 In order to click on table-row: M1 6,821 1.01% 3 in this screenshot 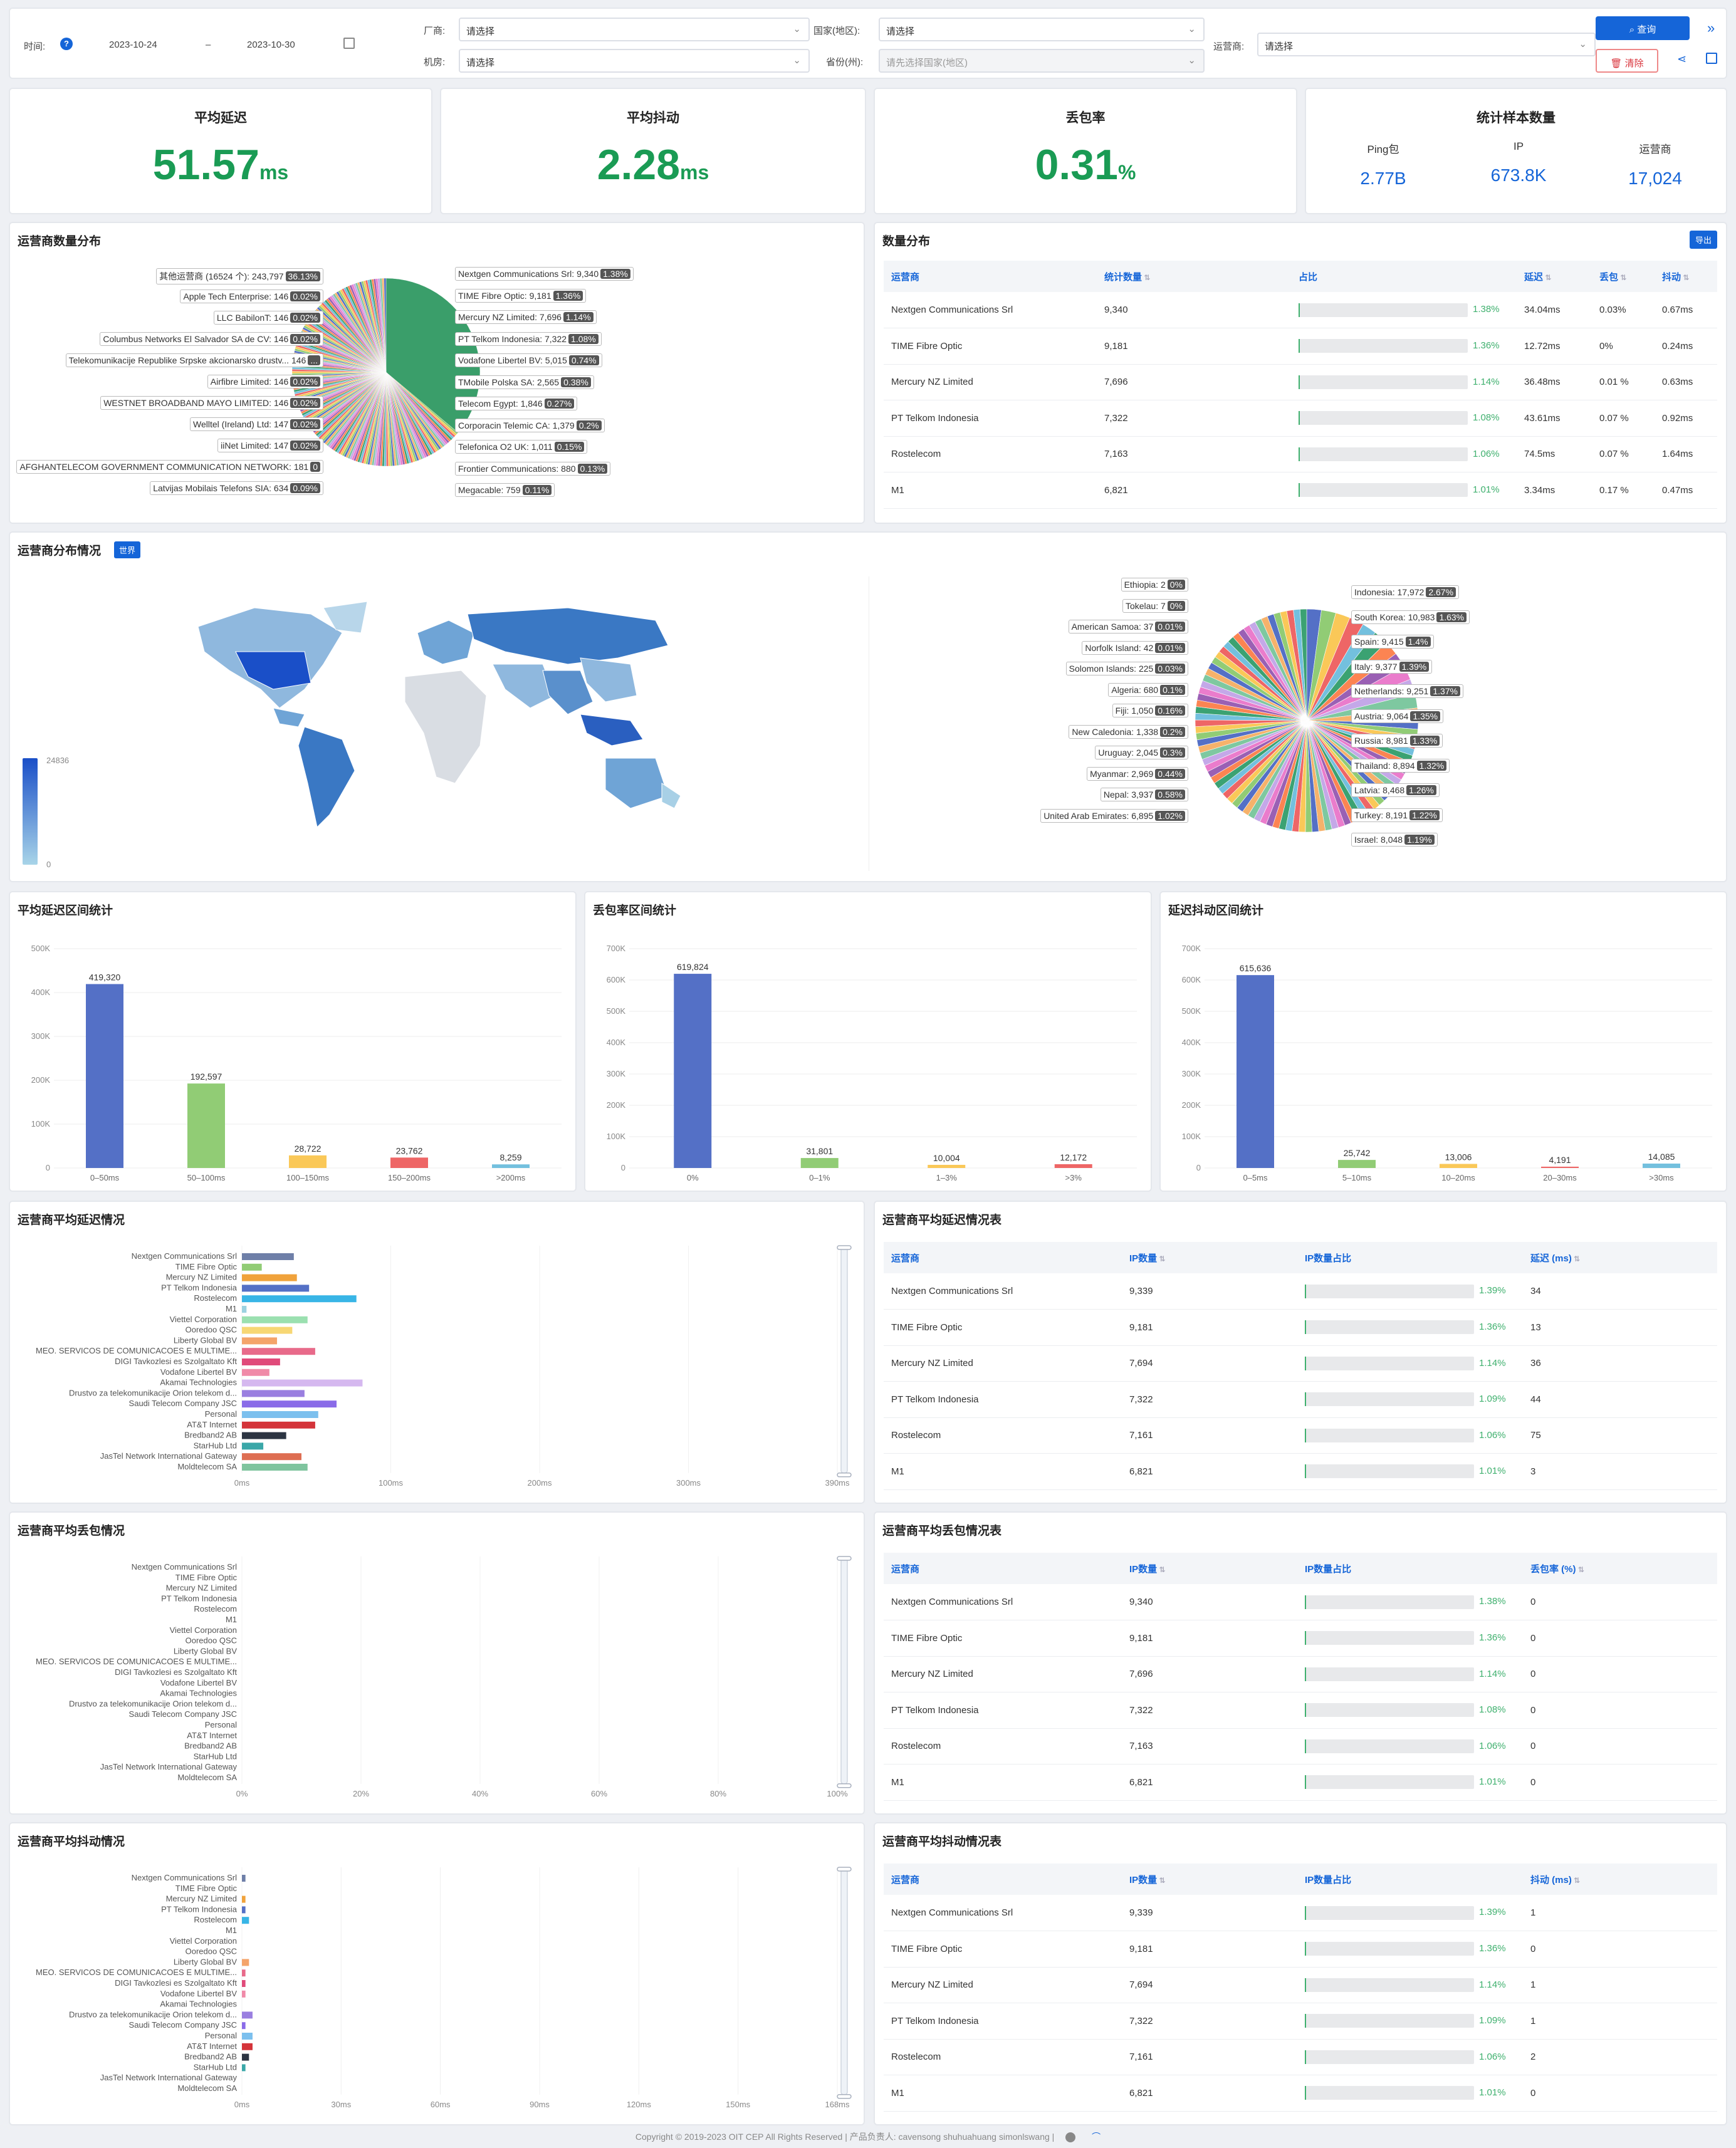, I will do `click(1300, 1471)`.